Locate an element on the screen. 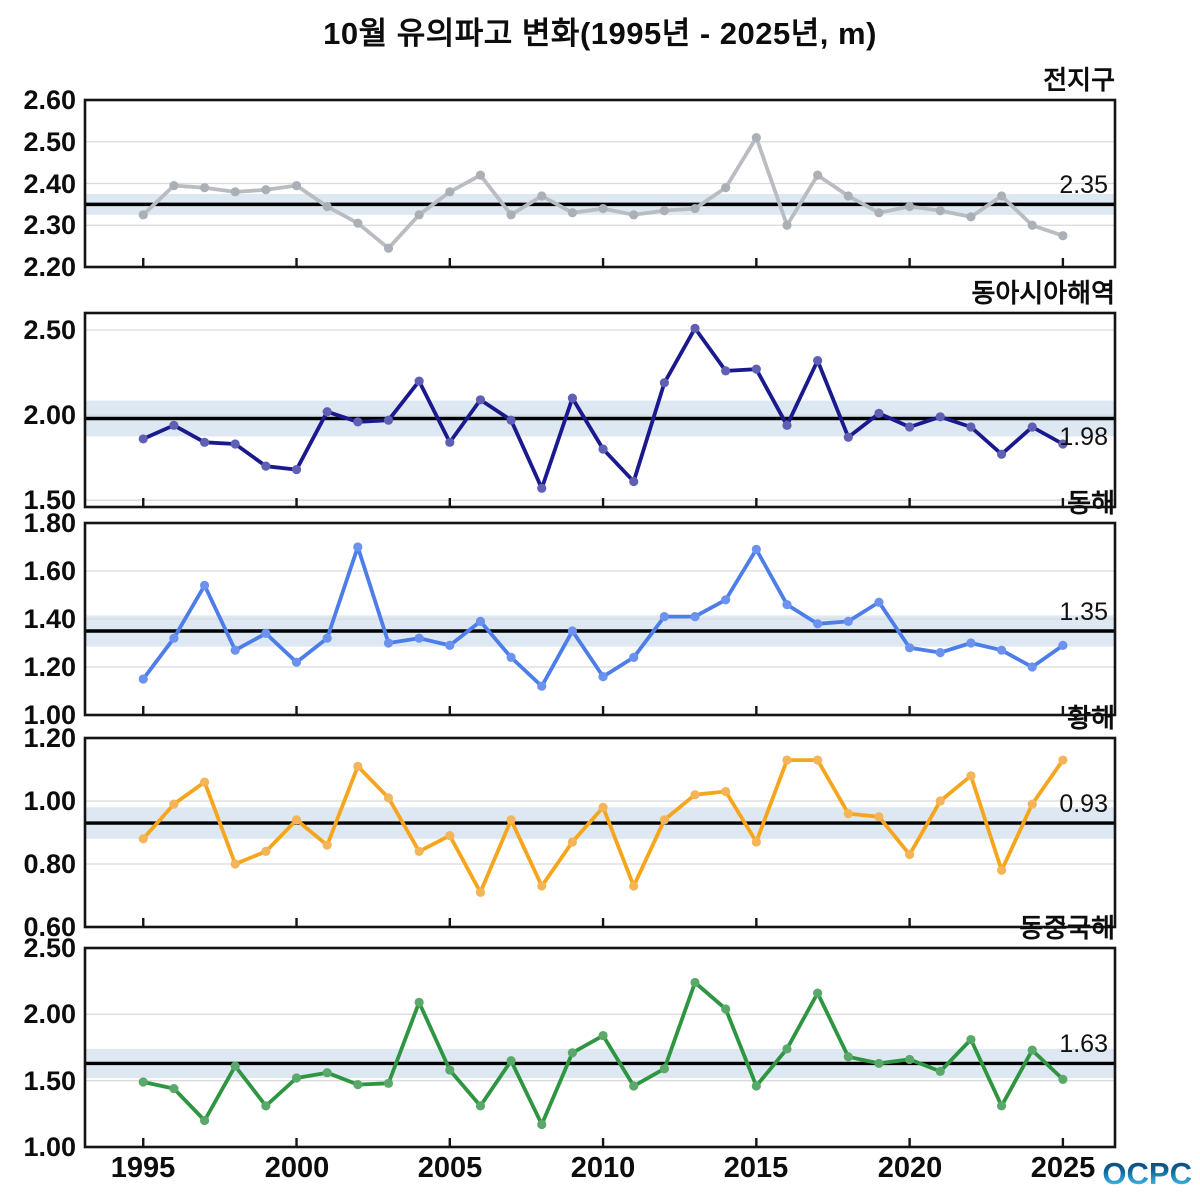 This screenshot has height=1200, width=1200. y-axis-label: 1.20 is located at coordinates (49, 667).